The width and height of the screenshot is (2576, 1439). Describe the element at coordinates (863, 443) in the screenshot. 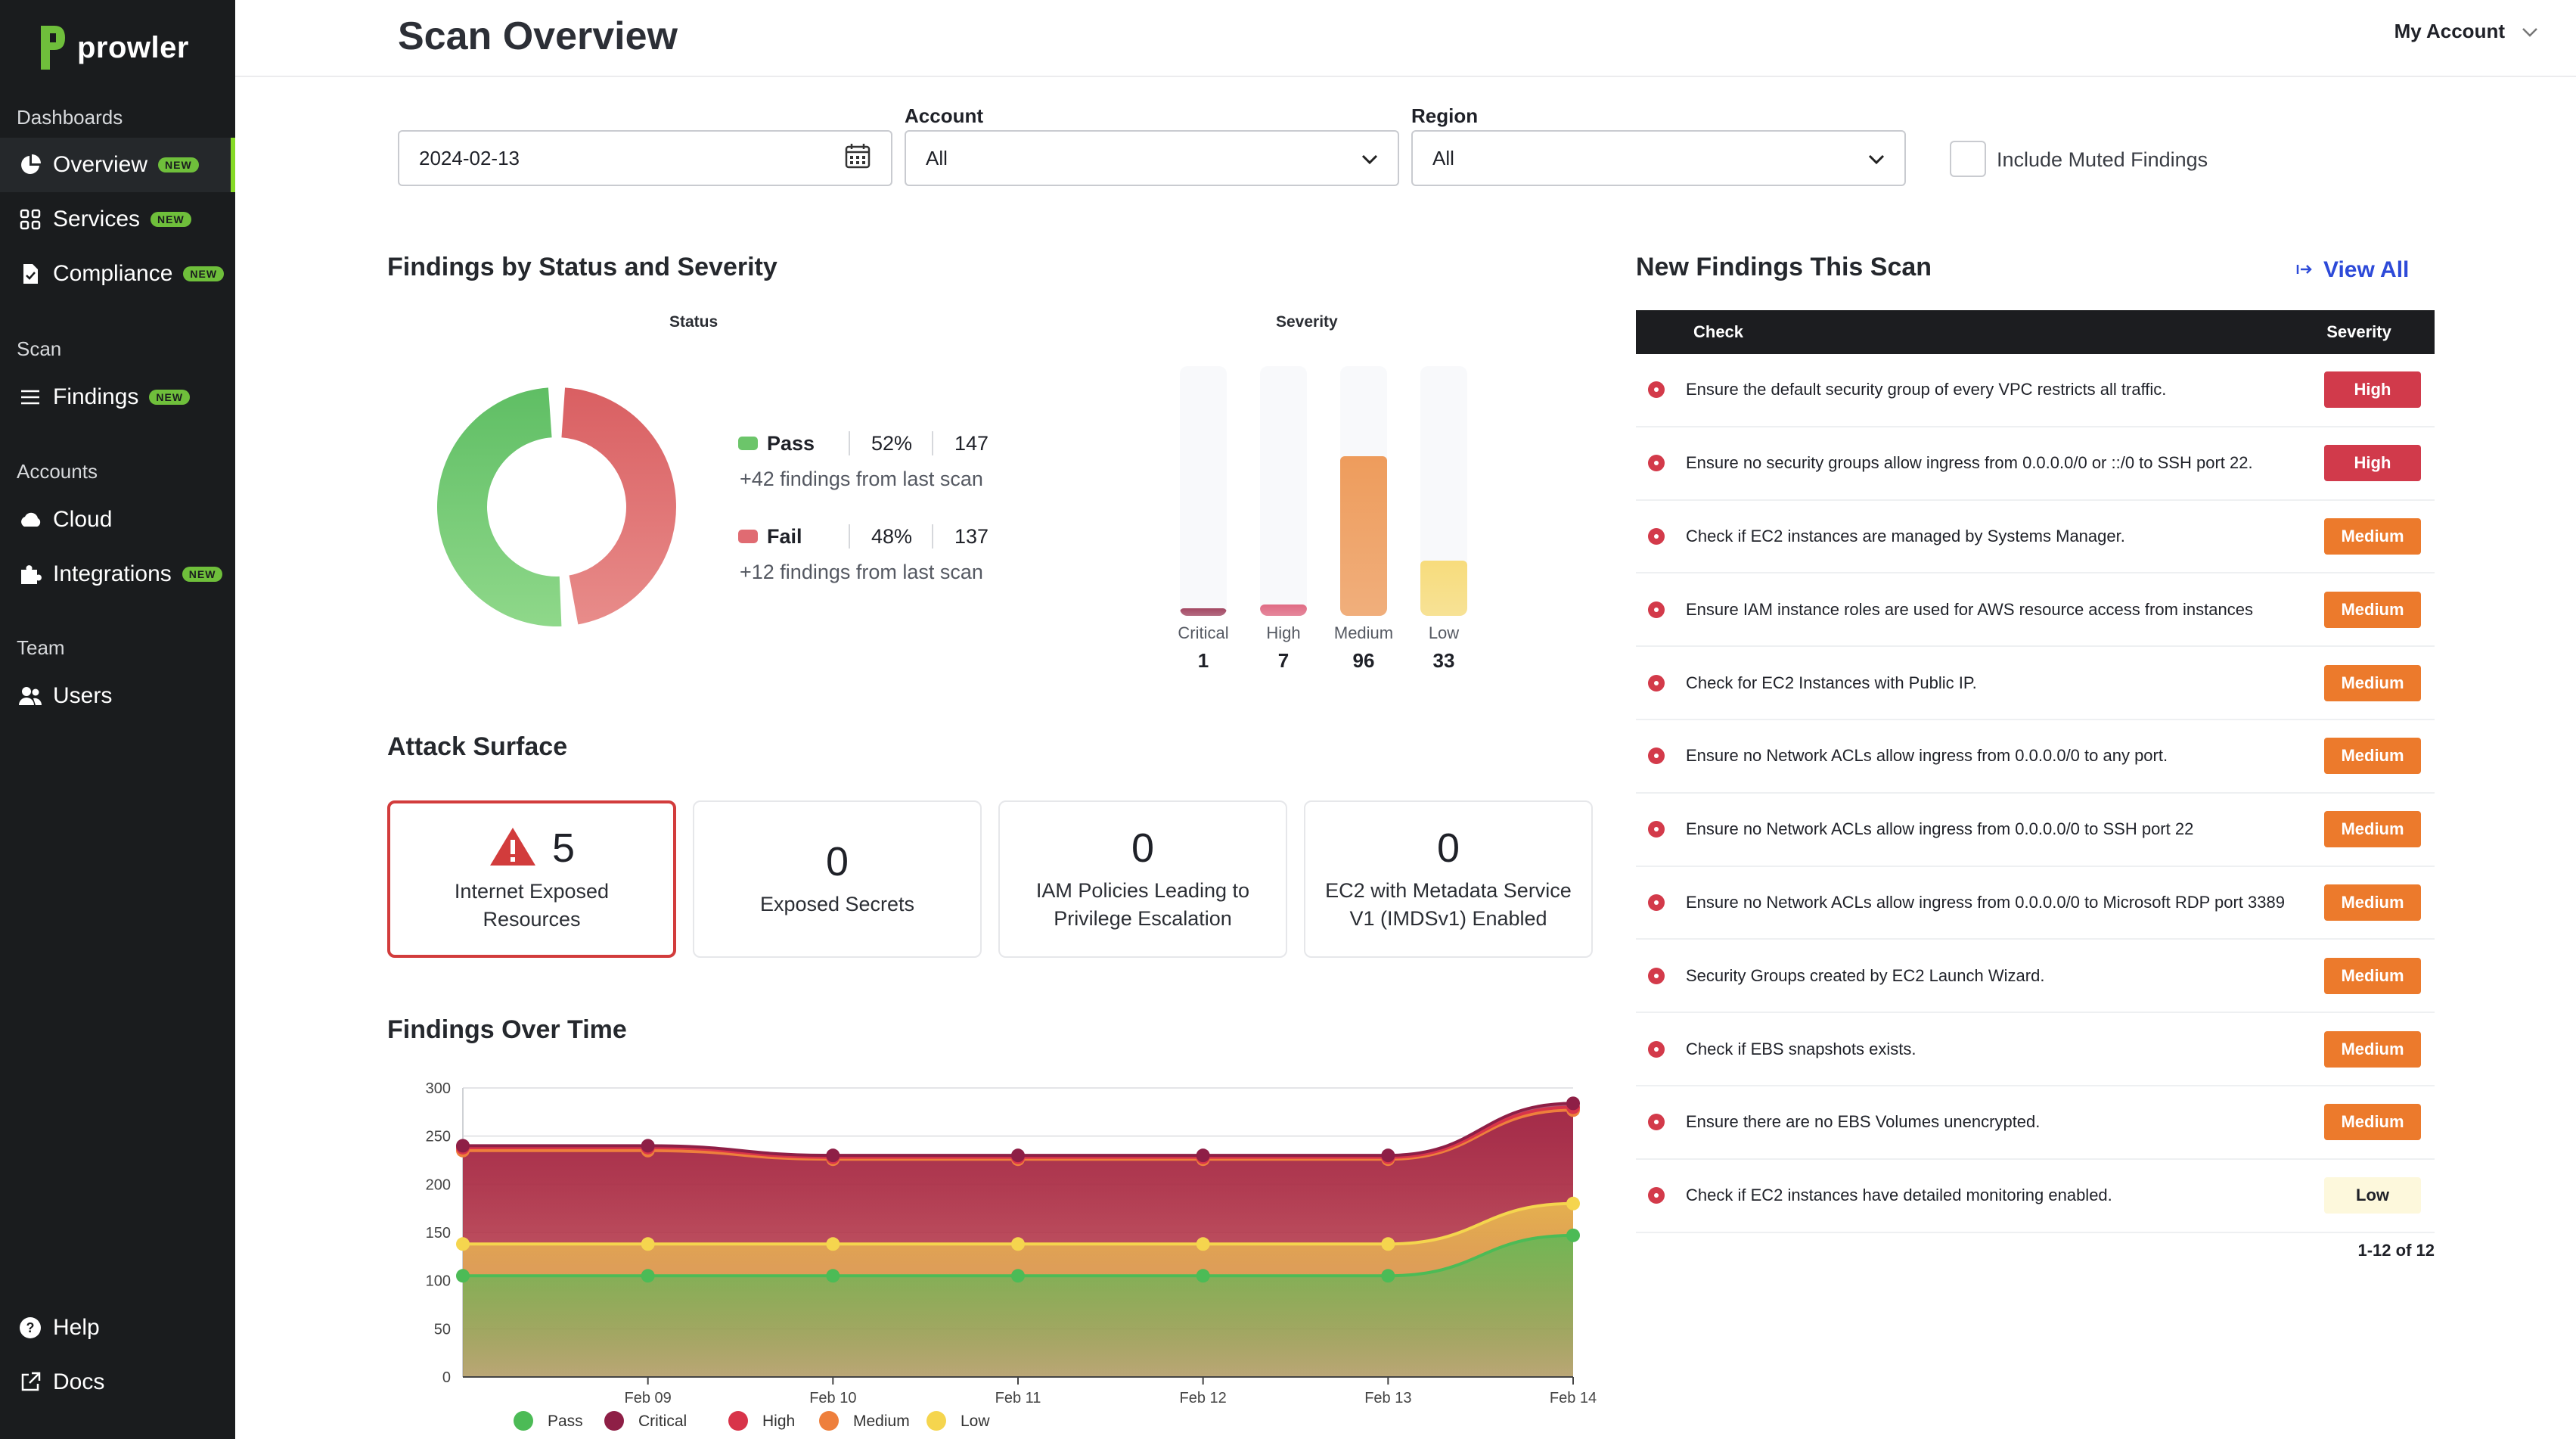

I see `legend-pass: Pass 52% 147` at that location.